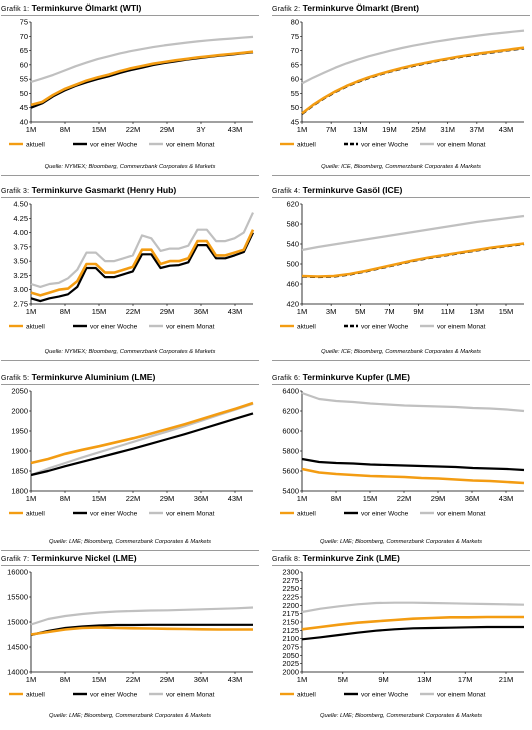  What do you see at coordinates (24, 93) in the screenshot?
I see `y-tick-label: 50` at bounding box center [24, 93].